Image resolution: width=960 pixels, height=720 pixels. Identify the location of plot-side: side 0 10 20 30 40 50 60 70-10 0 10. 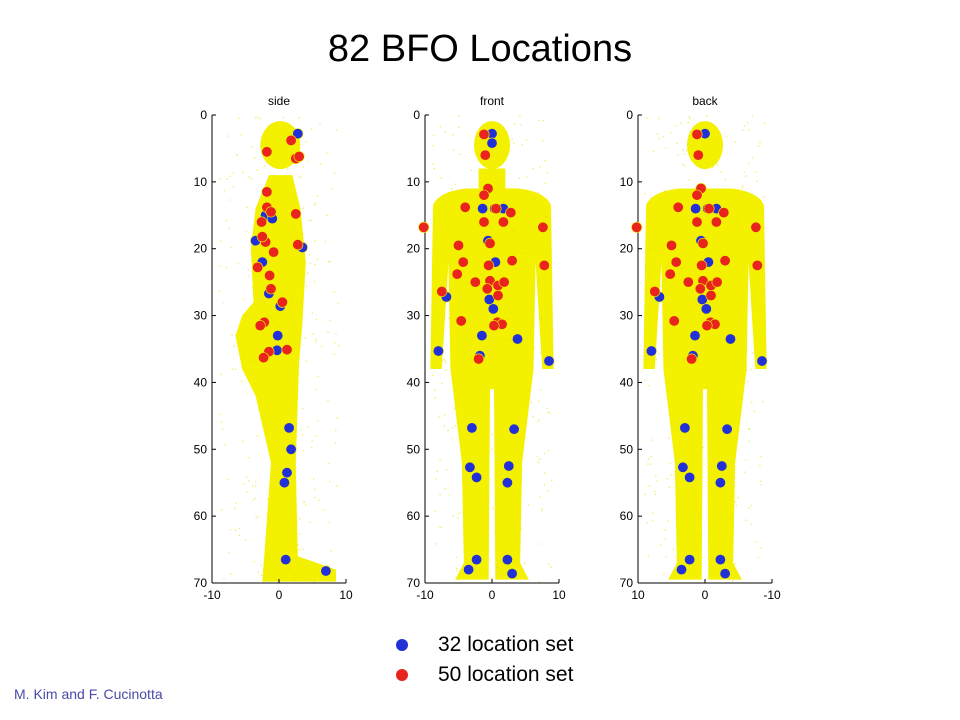
(273, 348).